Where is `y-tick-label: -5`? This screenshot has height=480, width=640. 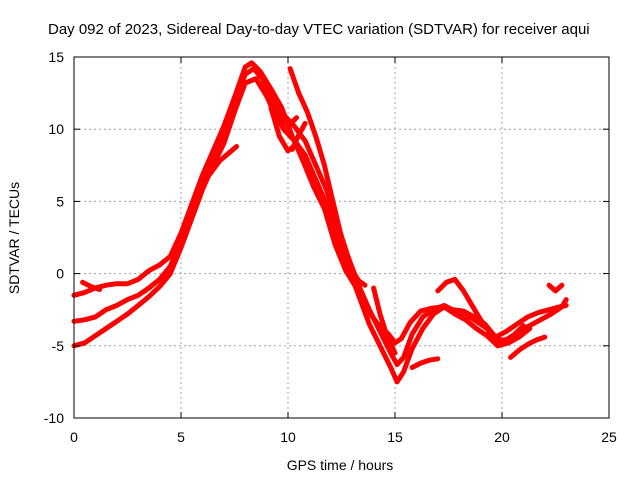 y-tick-label: -5 is located at coordinates (58, 346).